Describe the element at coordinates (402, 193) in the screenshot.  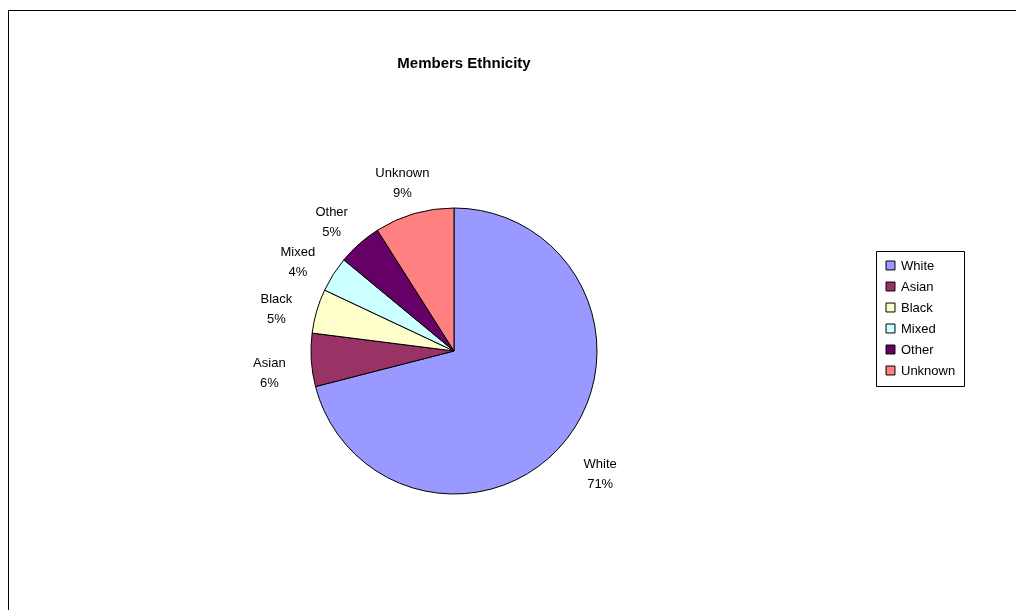
I see `data-label: 9%` at that location.